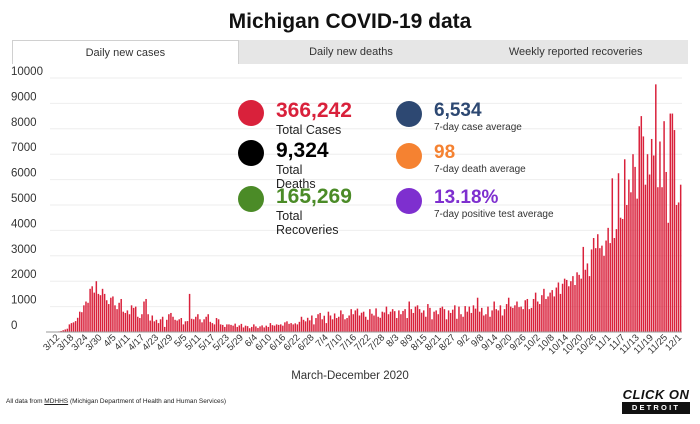 This screenshot has height=424, width=700. I want to click on tab-daily-new-cases: Daily new cases, so click(125, 52).